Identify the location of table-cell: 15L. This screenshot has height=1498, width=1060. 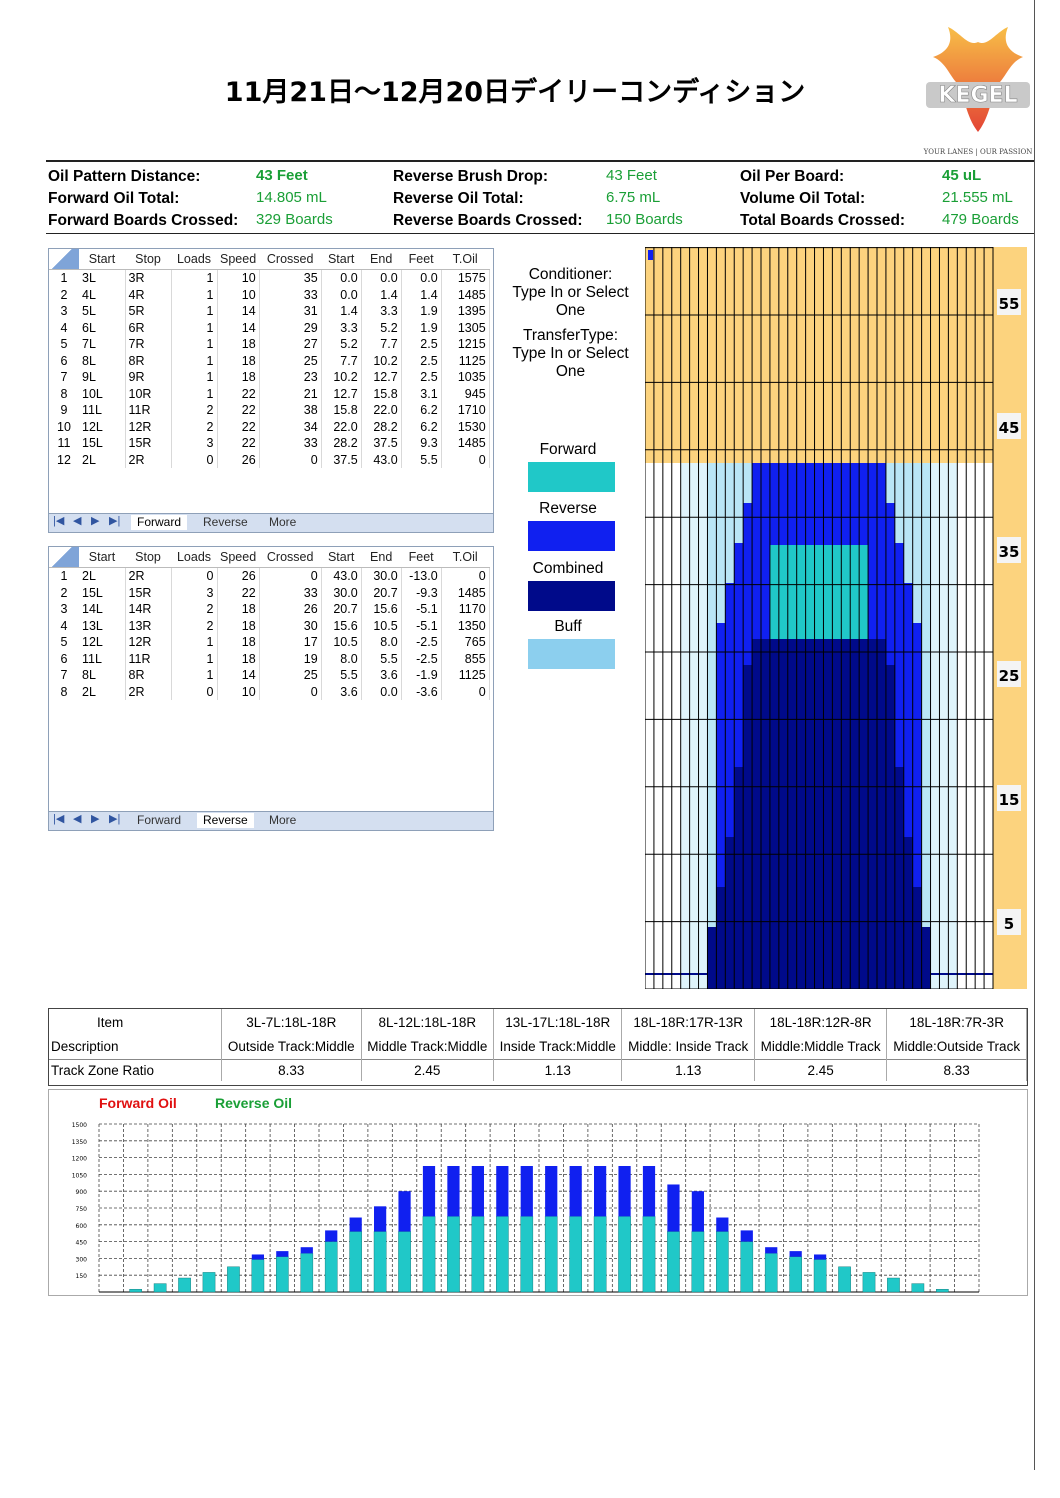
(102, 443).